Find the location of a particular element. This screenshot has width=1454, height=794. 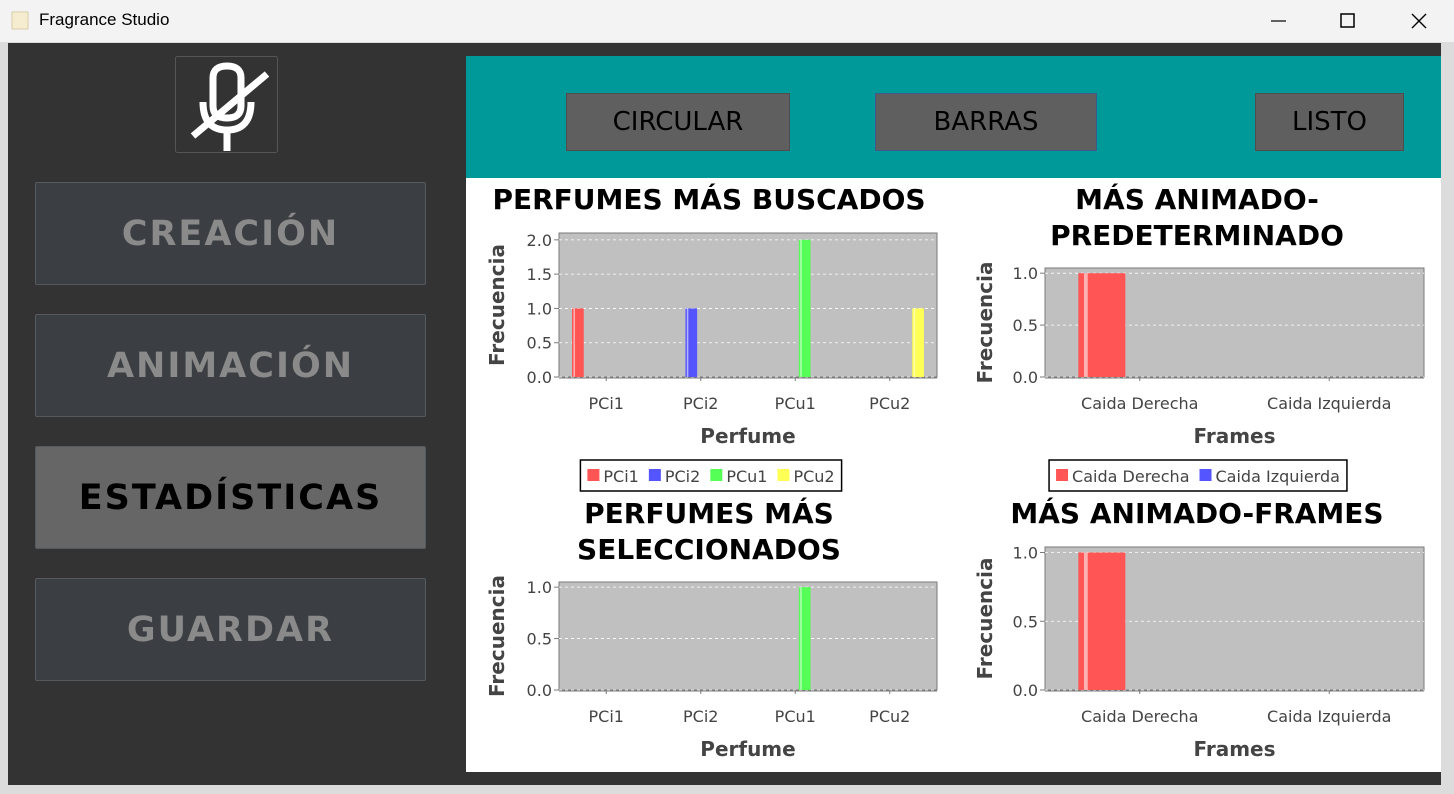

toolbar-button: BARRAS is located at coordinates (986, 122).